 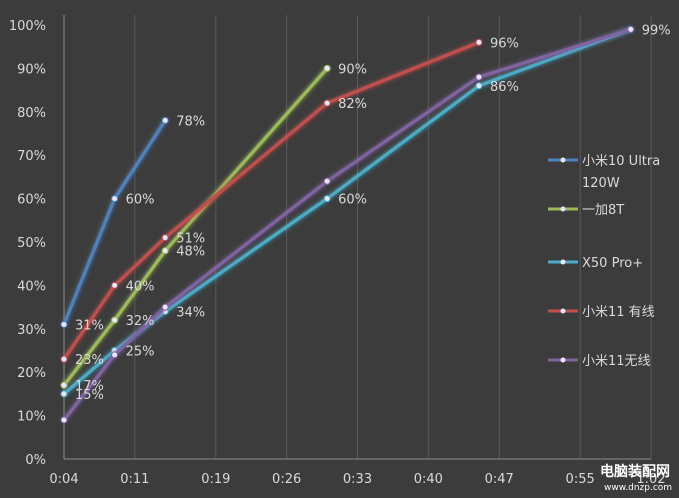 What do you see at coordinates (190, 239) in the screenshot?
I see `data-label: 51%` at bounding box center [190, 239].